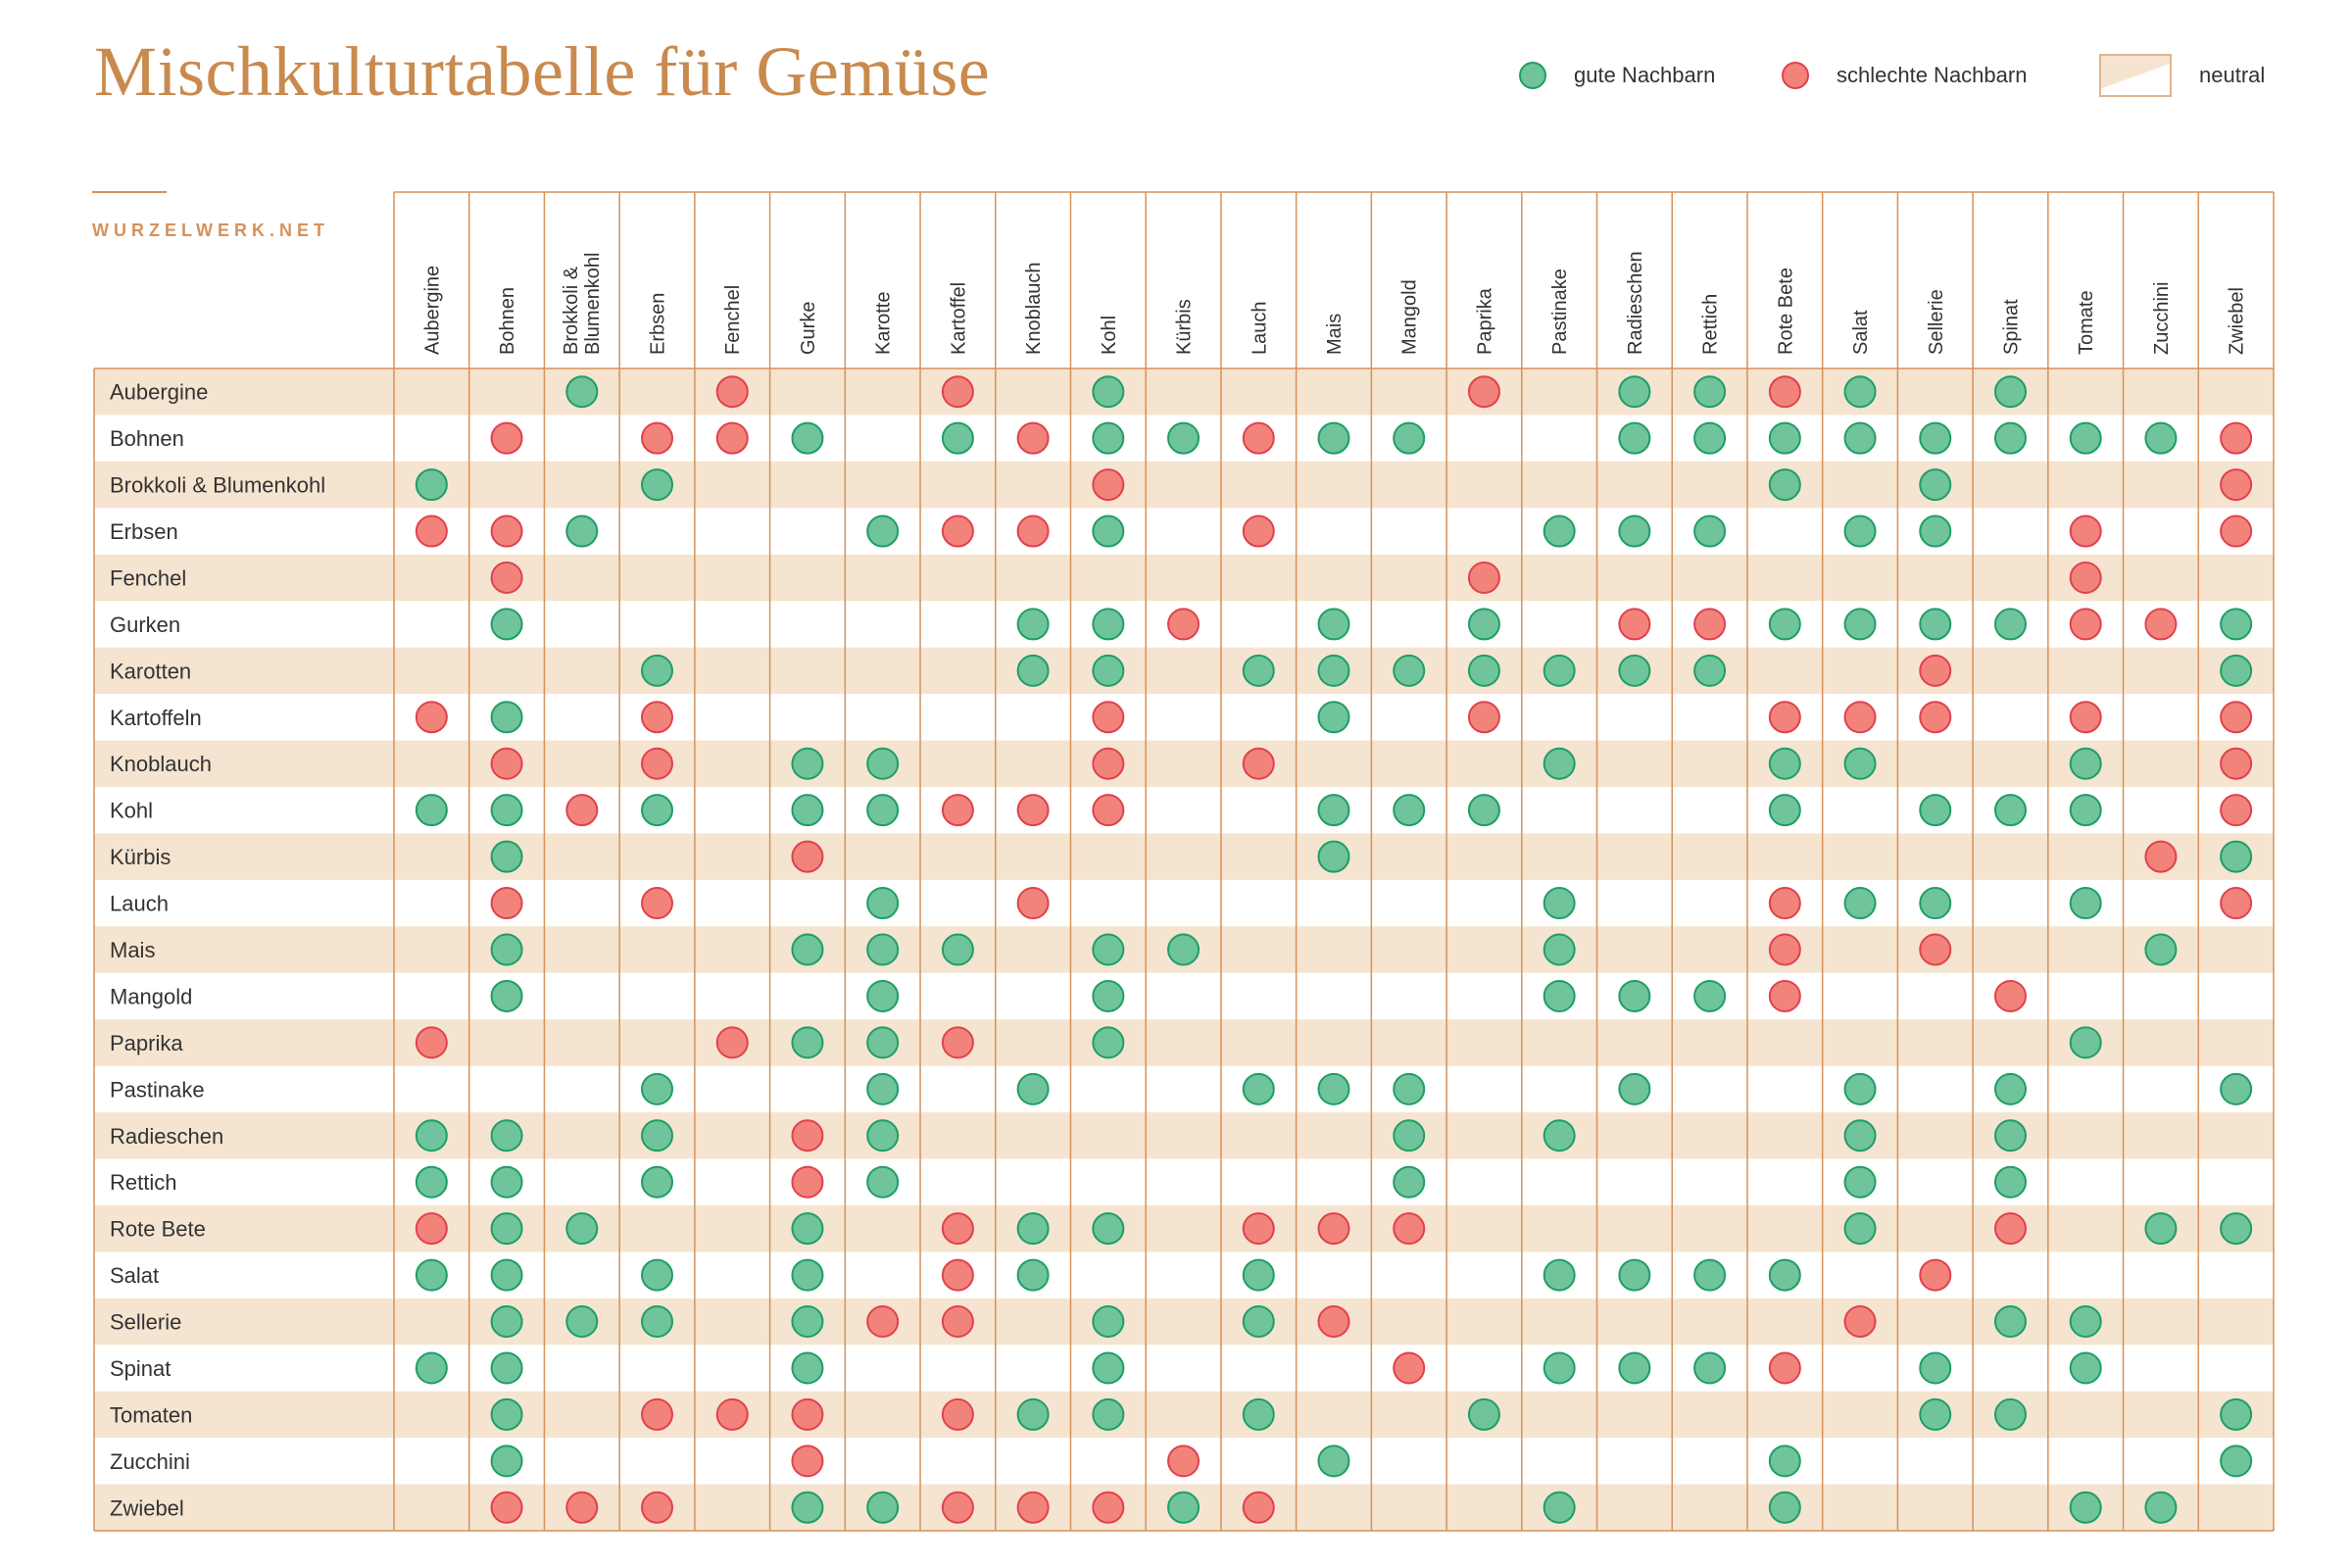 The height and width of the screenshot is (1568, 2352). What do you see at coordinates (1645, 75) in the screenshot?
I see `legend-label-good: gute Nachbarn` at bounding box center [1645, 75].